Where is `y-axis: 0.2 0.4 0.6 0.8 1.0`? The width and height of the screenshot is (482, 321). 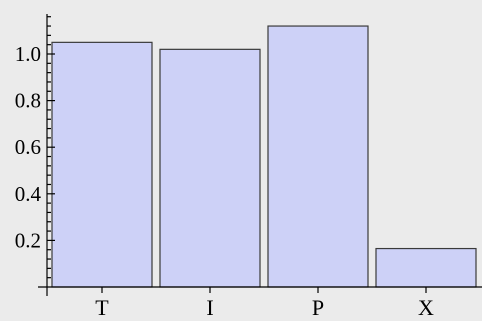
y-axis: 0.2 0.4 0.6 0.8 1.0 is located at coordinates (35, 155).